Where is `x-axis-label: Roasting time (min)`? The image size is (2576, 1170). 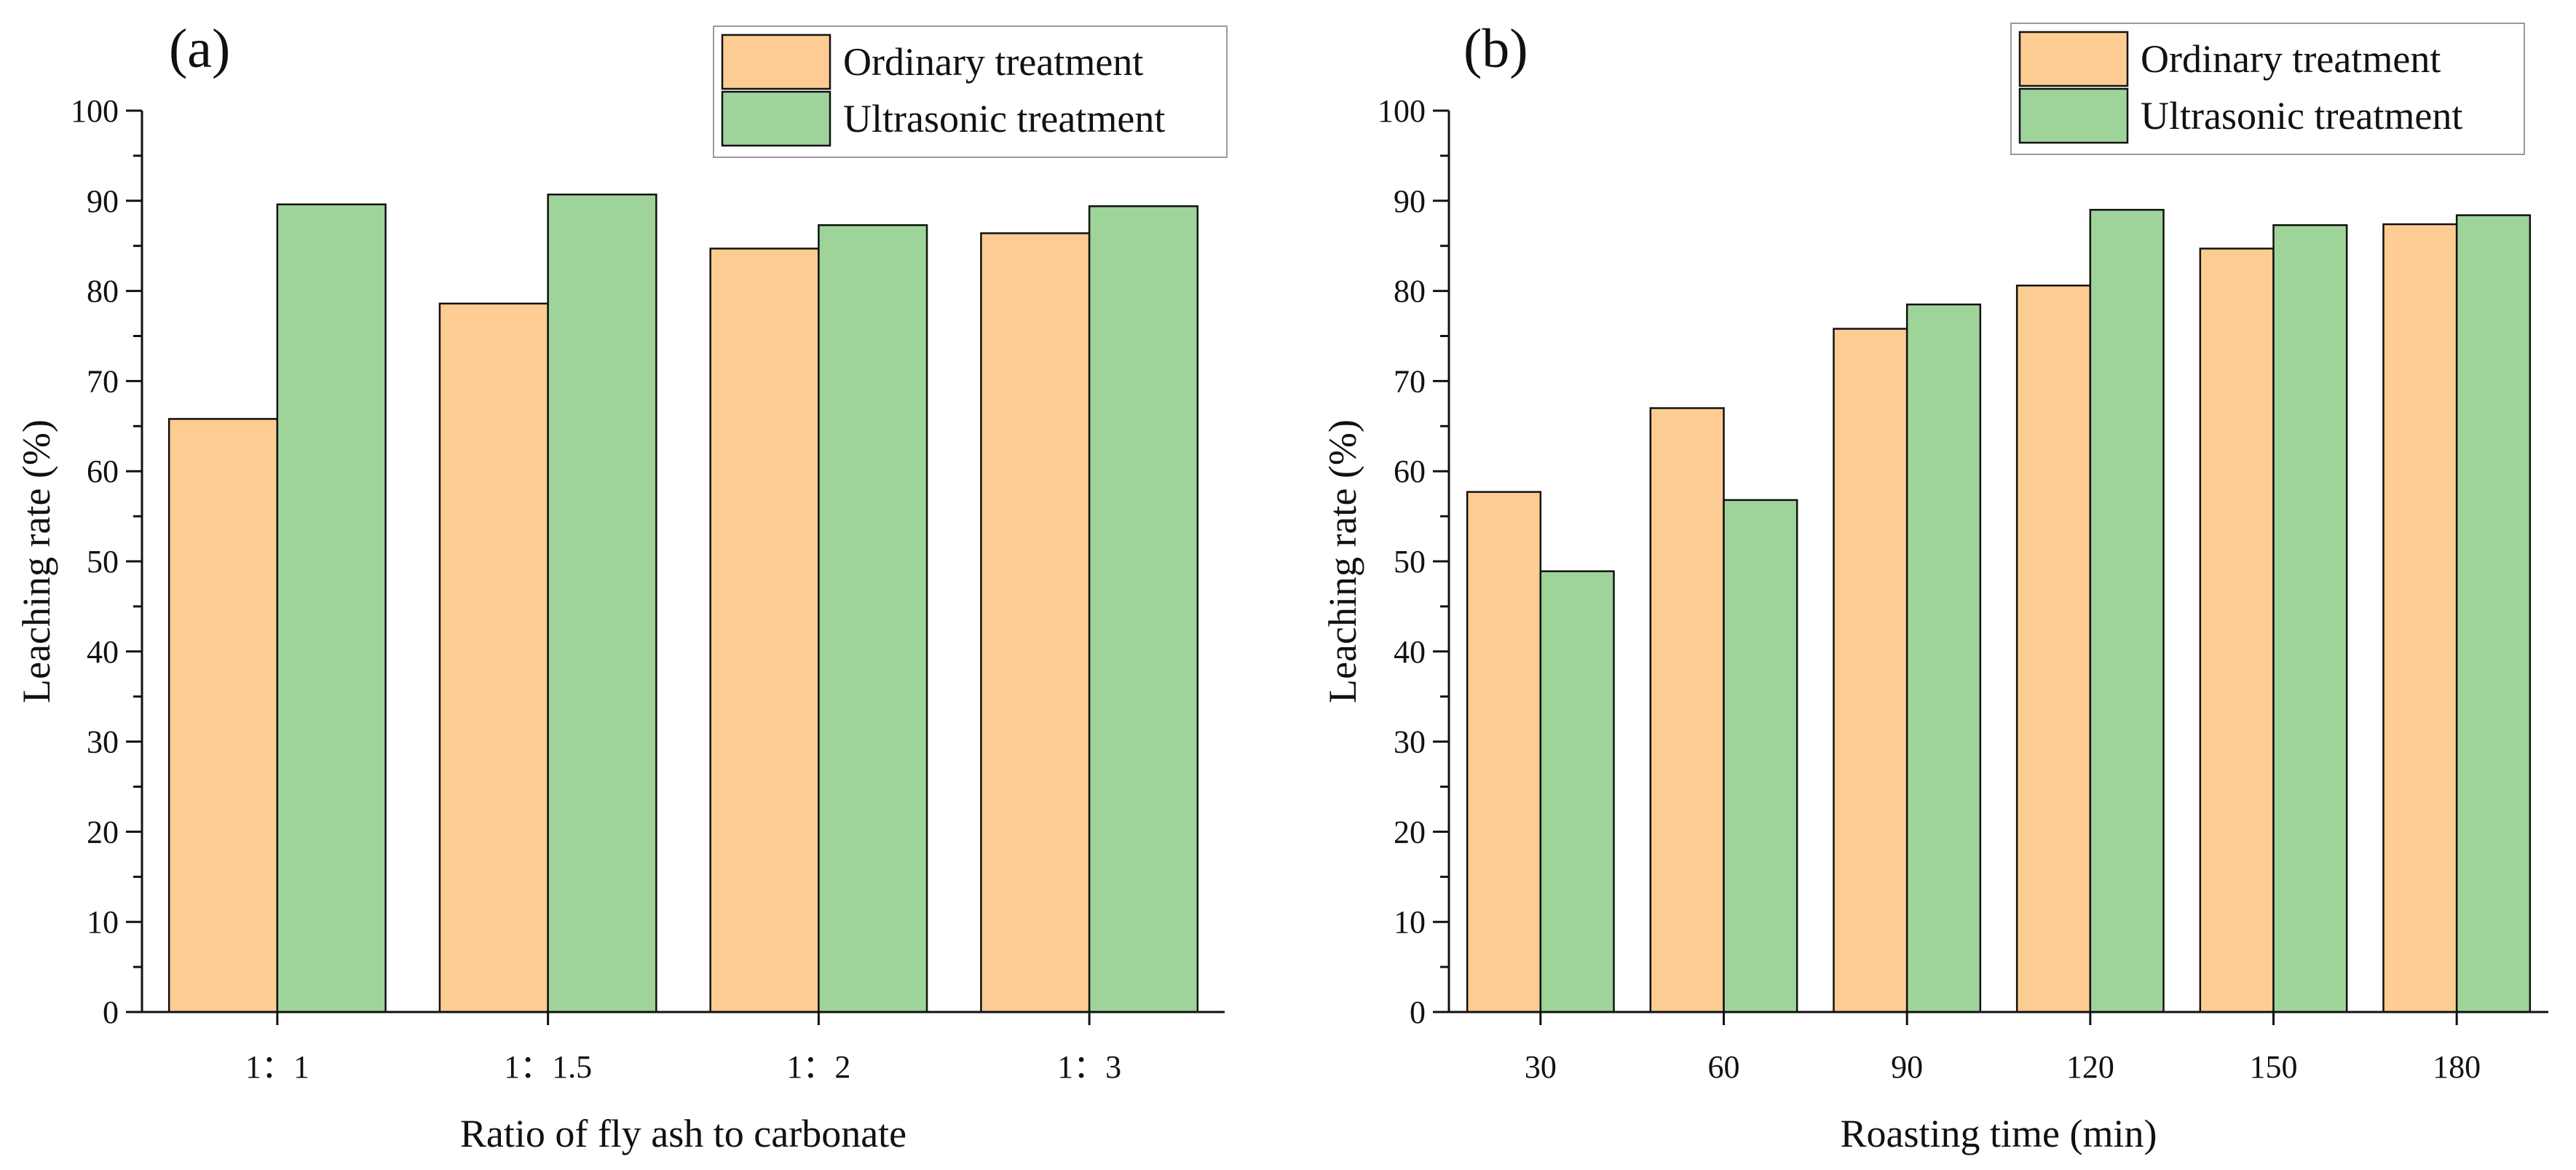
x-axis-label: Roasting time (min) is located at coordinates (1999, 1133).